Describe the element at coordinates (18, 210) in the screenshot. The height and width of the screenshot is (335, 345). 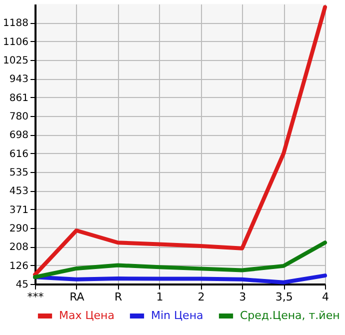
I see `y-tick-label: 371` at that location.